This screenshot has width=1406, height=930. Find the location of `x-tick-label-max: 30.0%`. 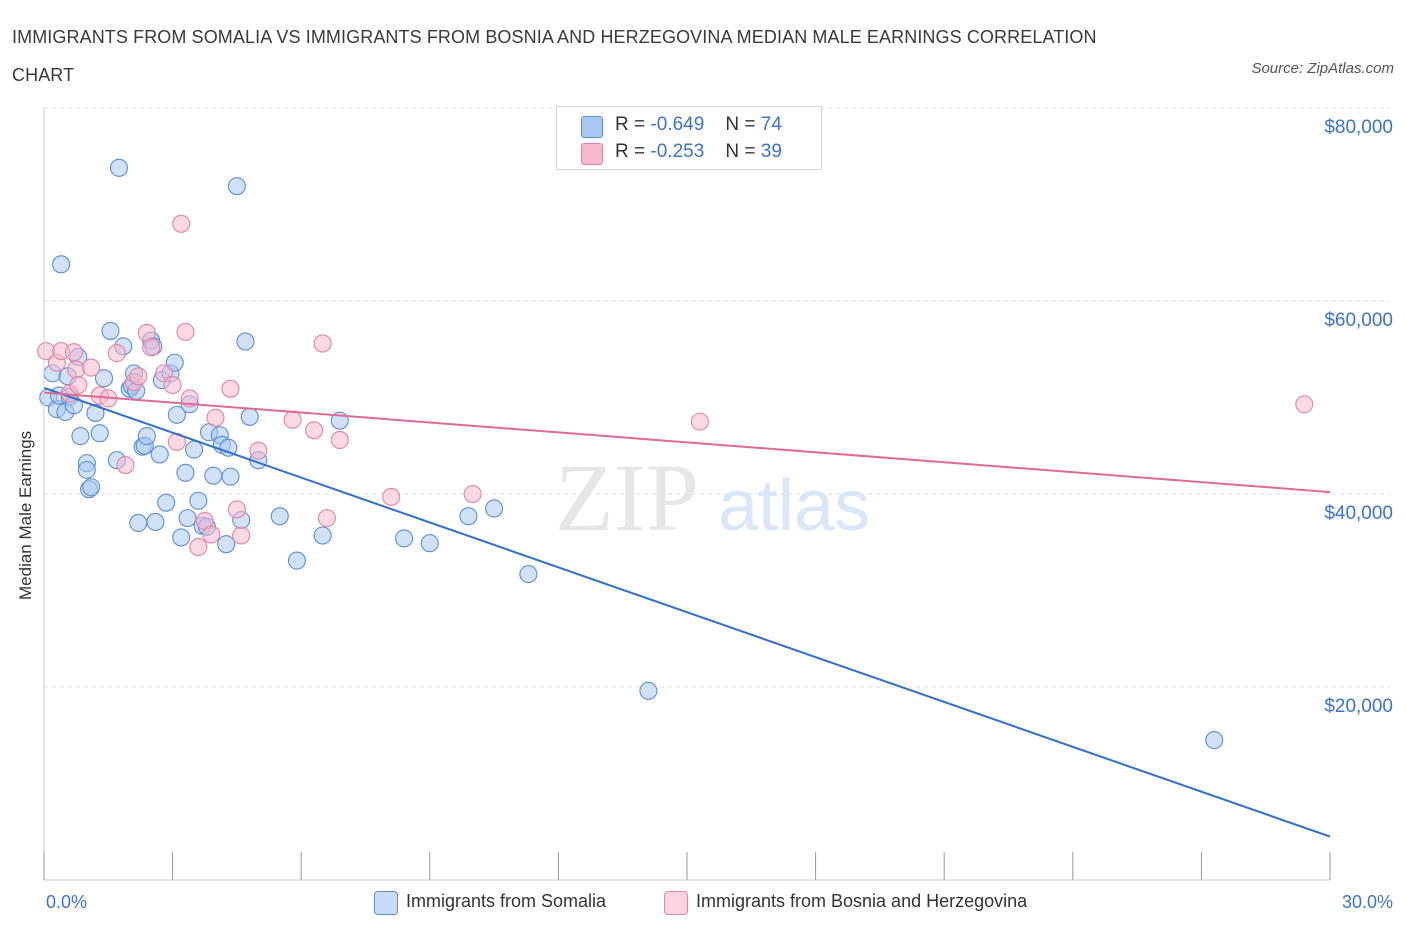

x-tick-label-max: 30.0% is located at coordinates (1367, 902).